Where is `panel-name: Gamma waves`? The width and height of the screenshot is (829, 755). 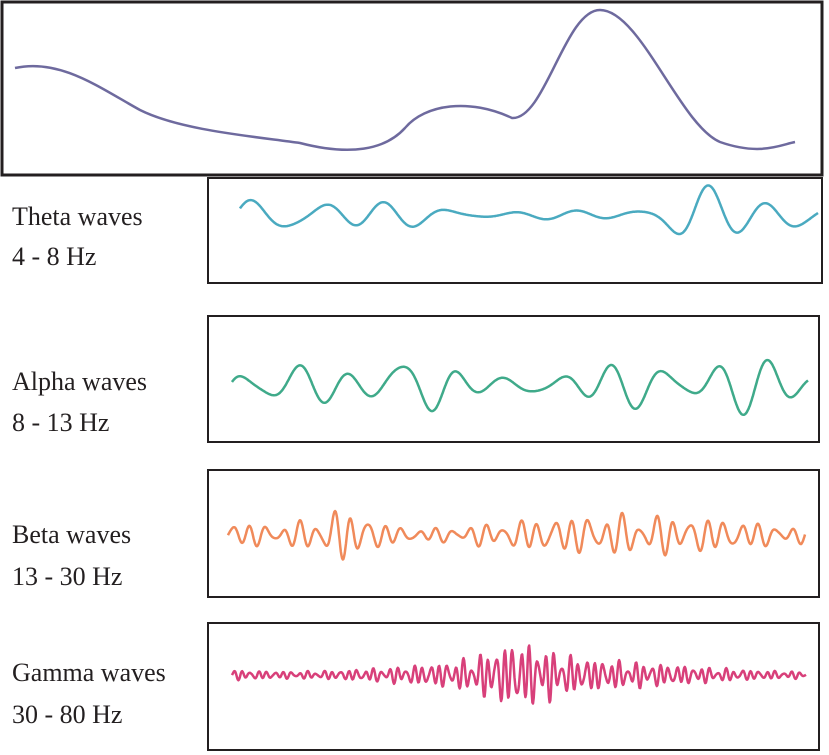
panel-name: Gamma waves is located at coordinates (89, 672).